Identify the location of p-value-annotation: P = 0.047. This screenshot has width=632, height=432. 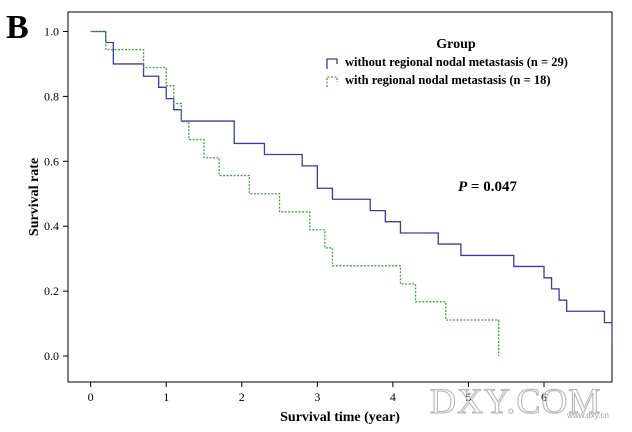
(487, 187).